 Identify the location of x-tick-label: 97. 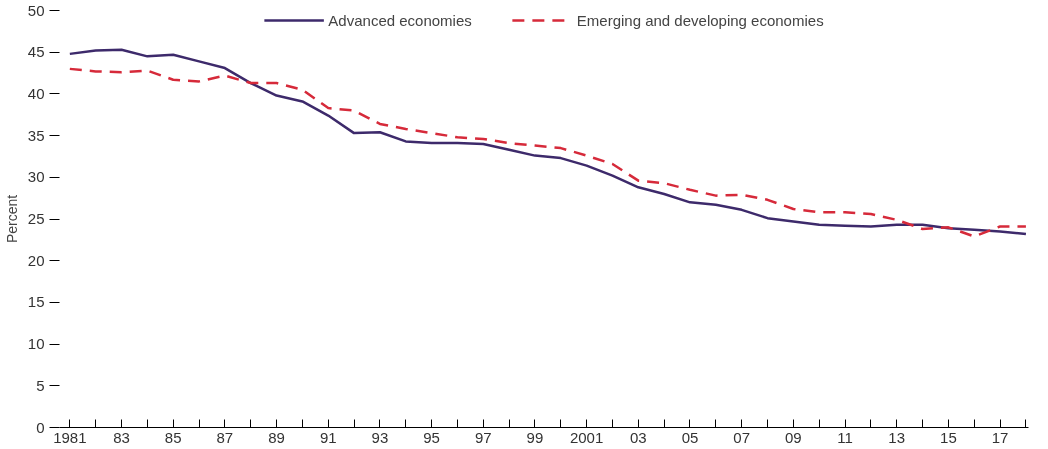
(483, 437).